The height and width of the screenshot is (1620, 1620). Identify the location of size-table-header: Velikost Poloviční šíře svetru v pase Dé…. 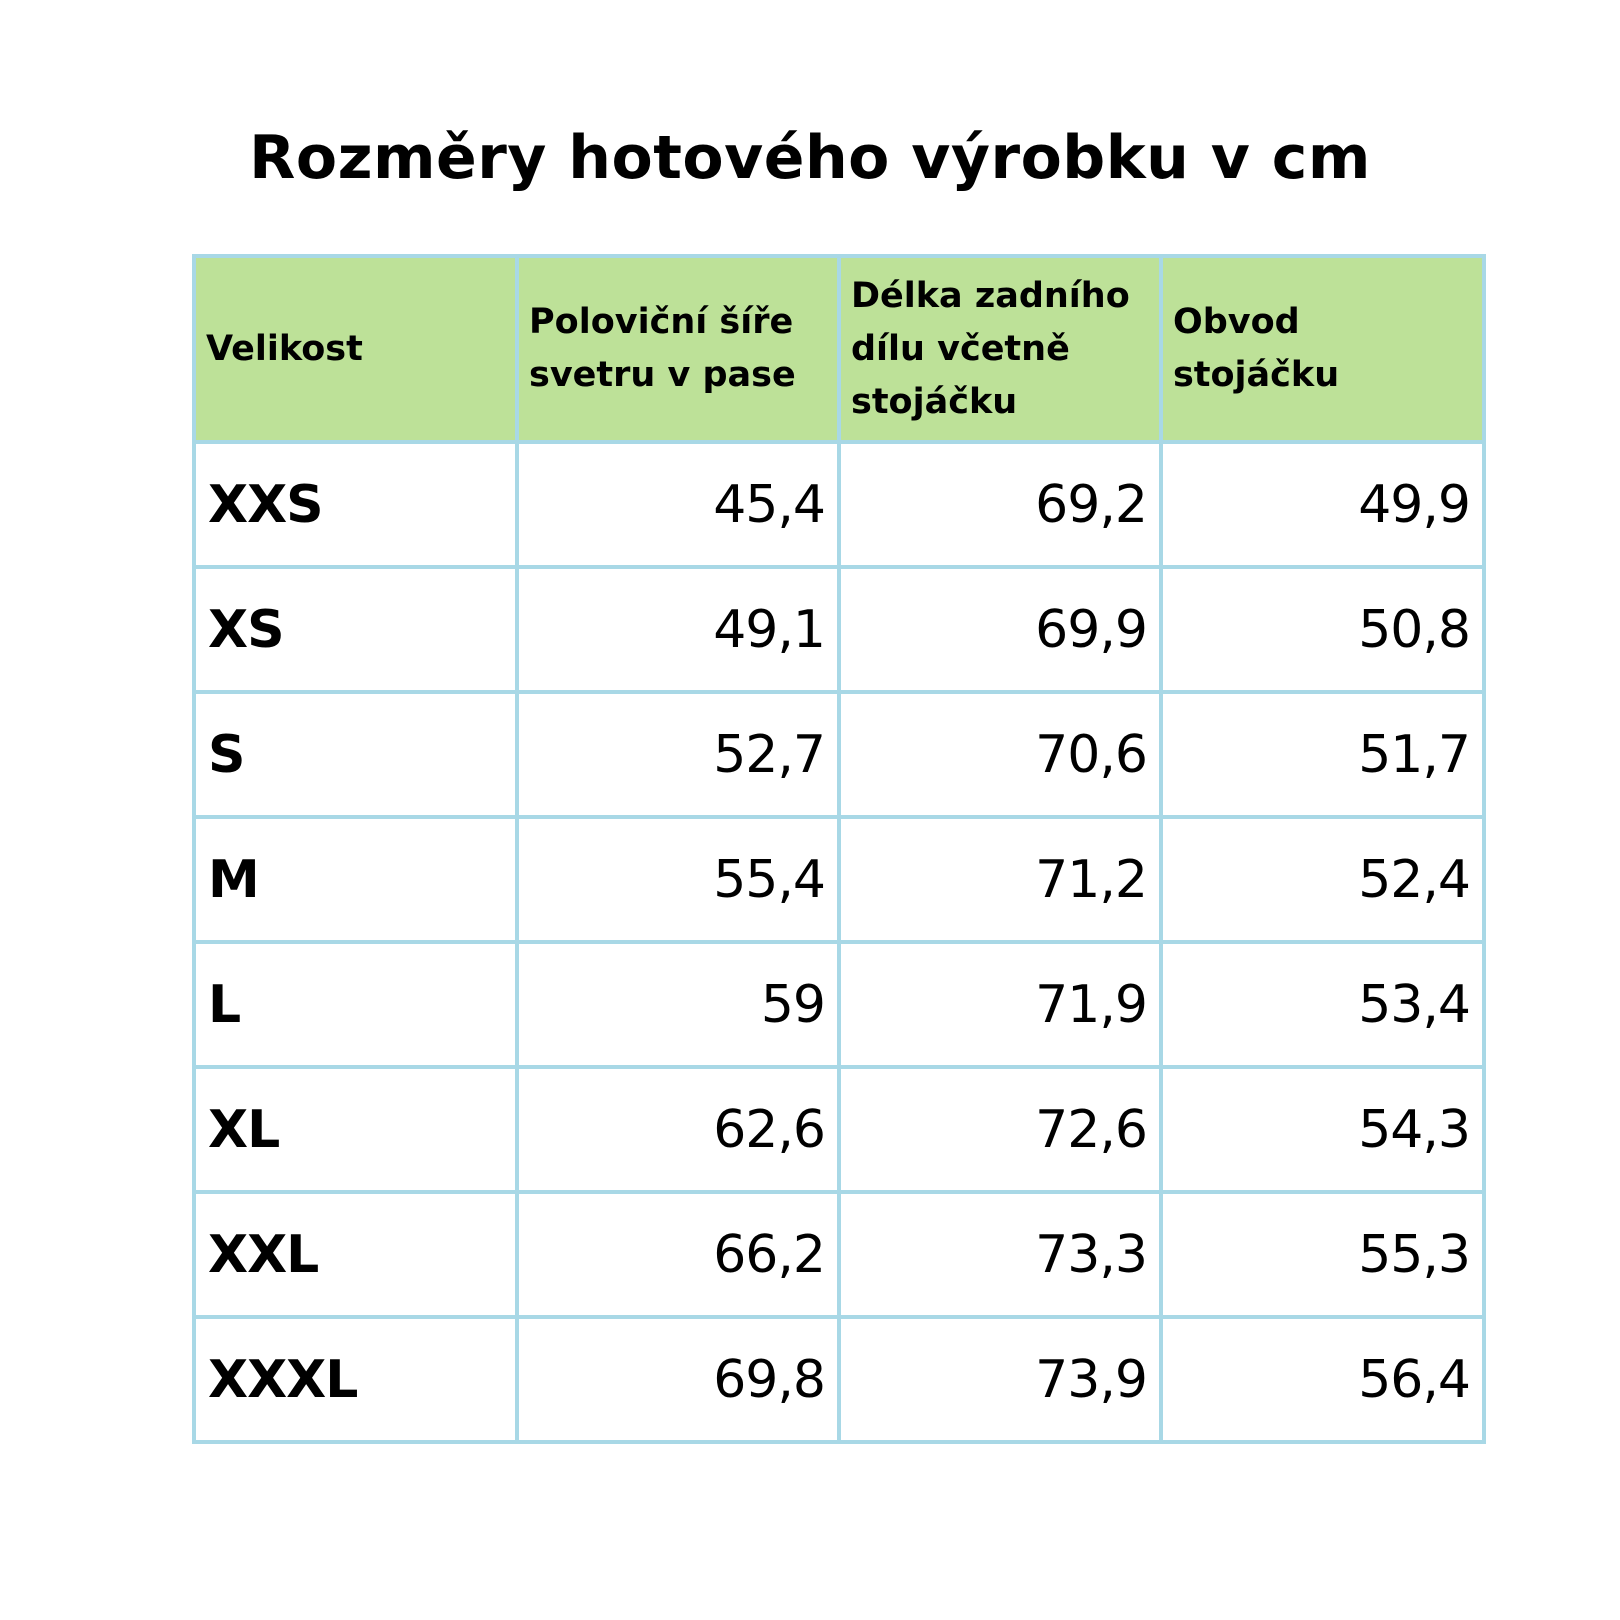
(839, 349).